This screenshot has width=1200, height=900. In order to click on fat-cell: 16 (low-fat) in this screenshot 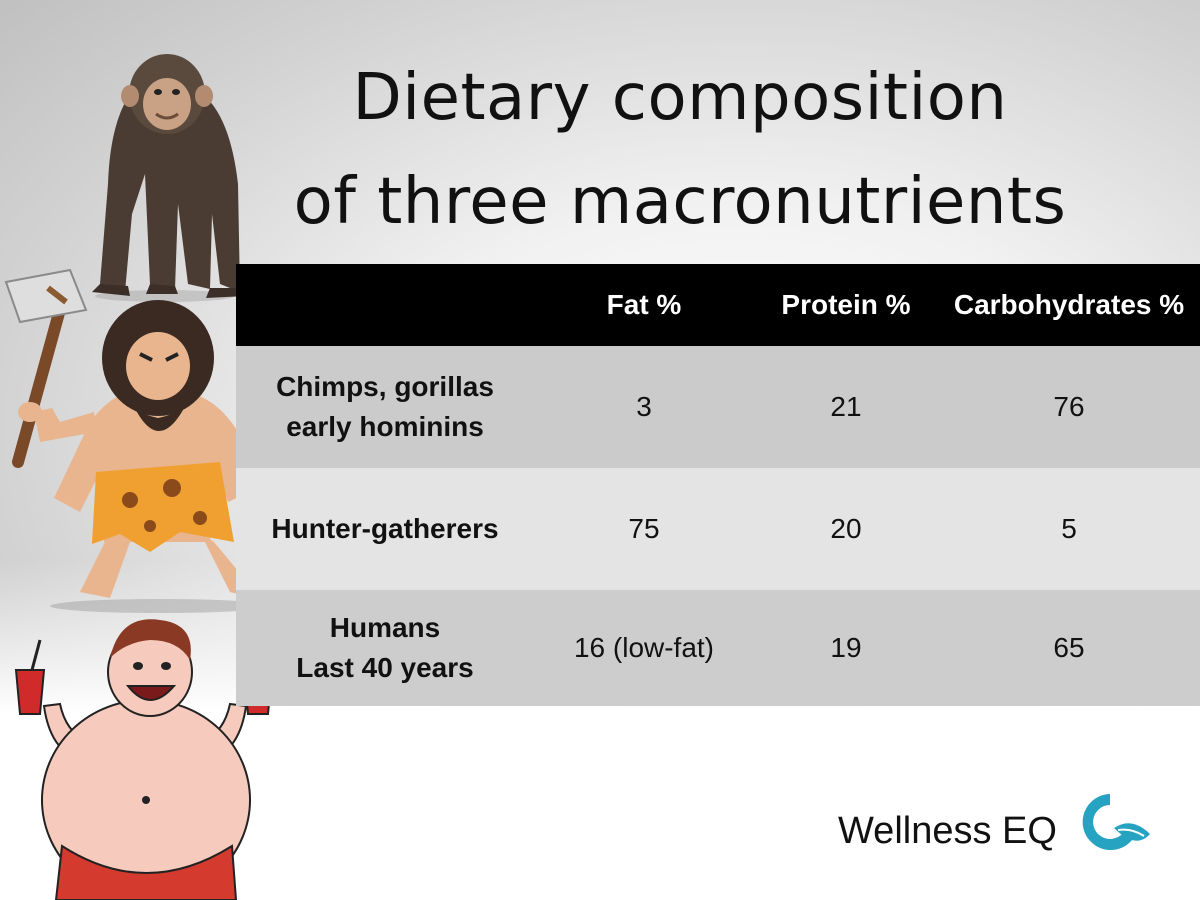, I will do `click(644, 647)`.